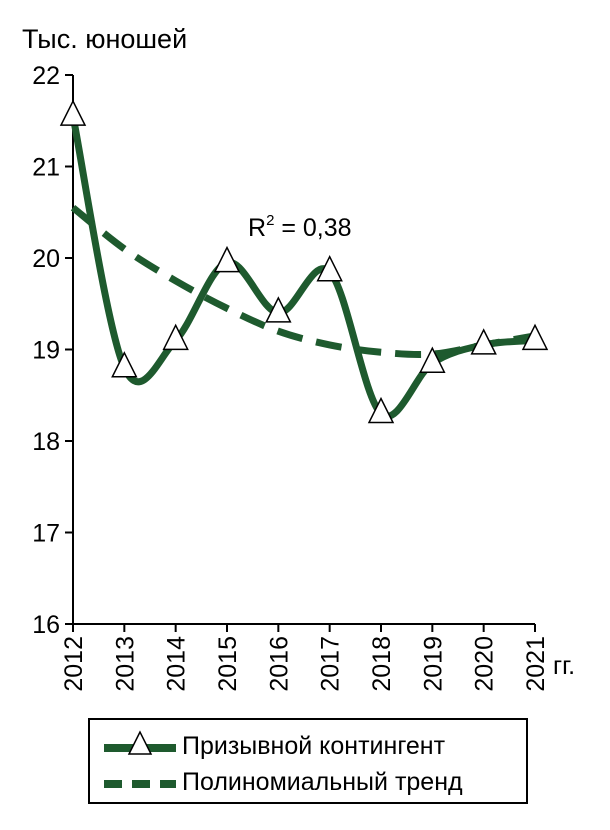  What do you see at coordinates (564, 666) in the screenshot?
I see `x-axis-unit: гг.` at bounding box center [564, 666].